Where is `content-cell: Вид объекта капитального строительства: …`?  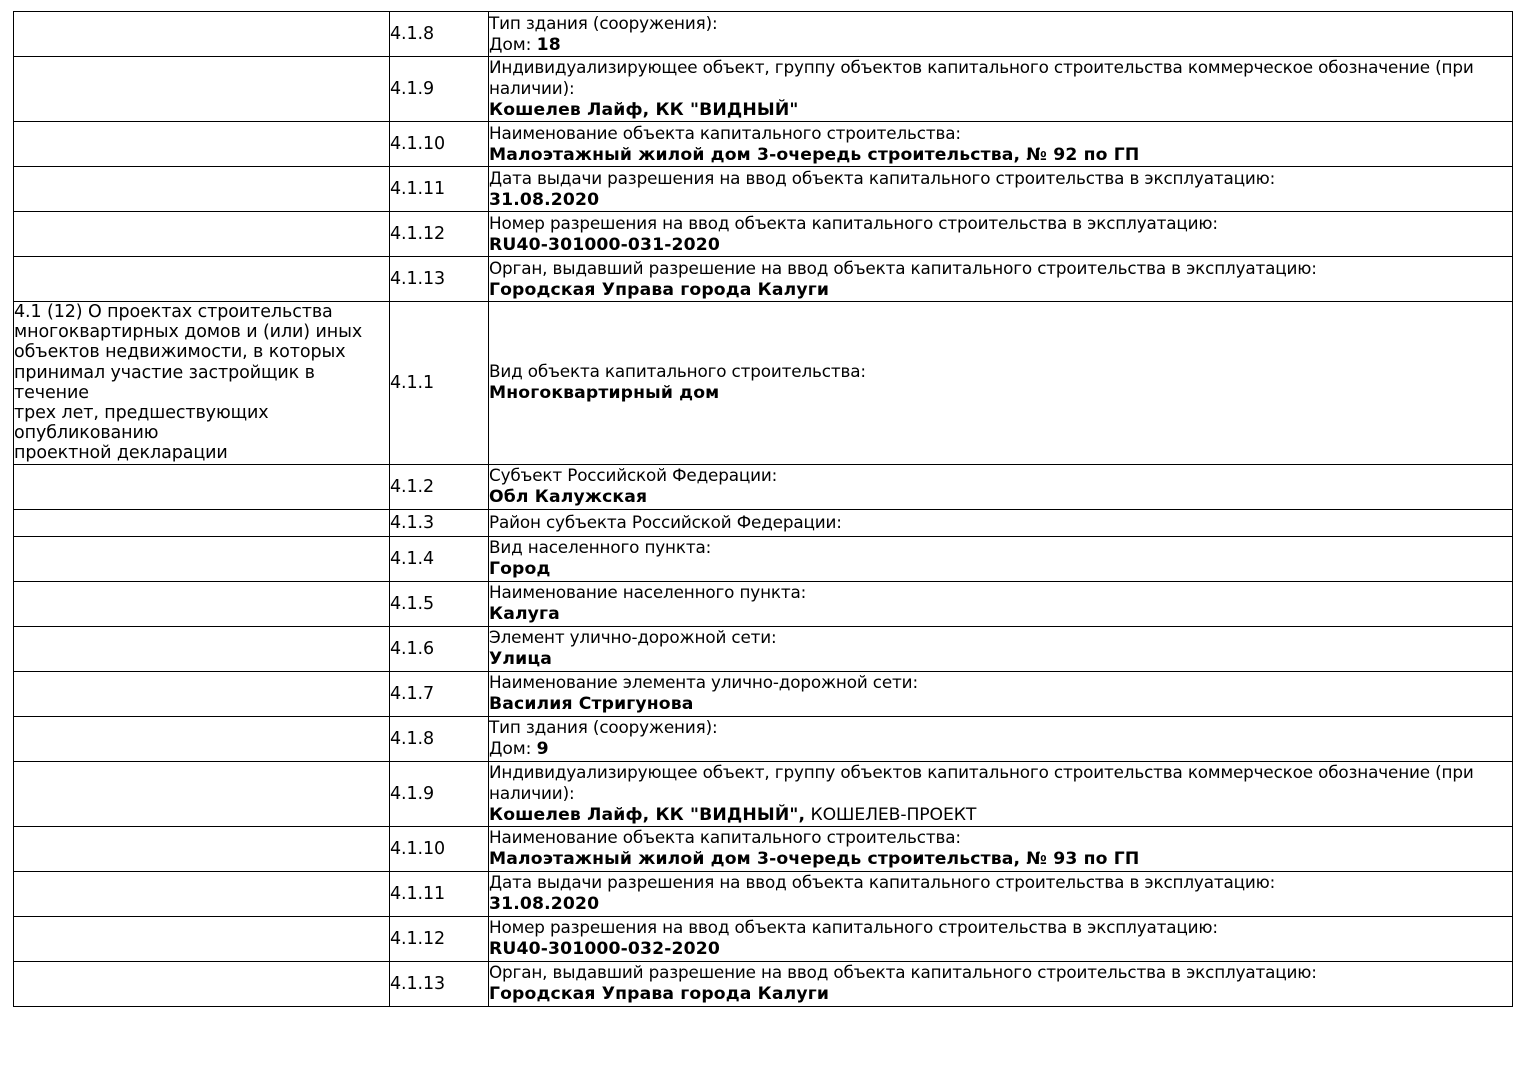
content-cell: Вид объекта капитального строительства: … is located at coordinates (1000, 383).